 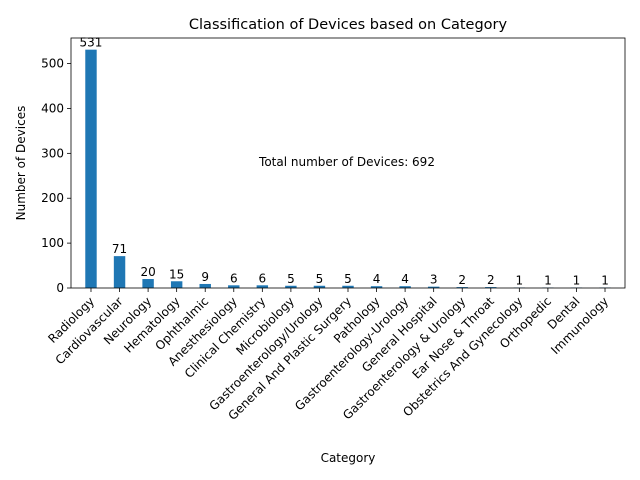 I want to click on y-axis-label: Number of Devices, so click(x=21, y=163).